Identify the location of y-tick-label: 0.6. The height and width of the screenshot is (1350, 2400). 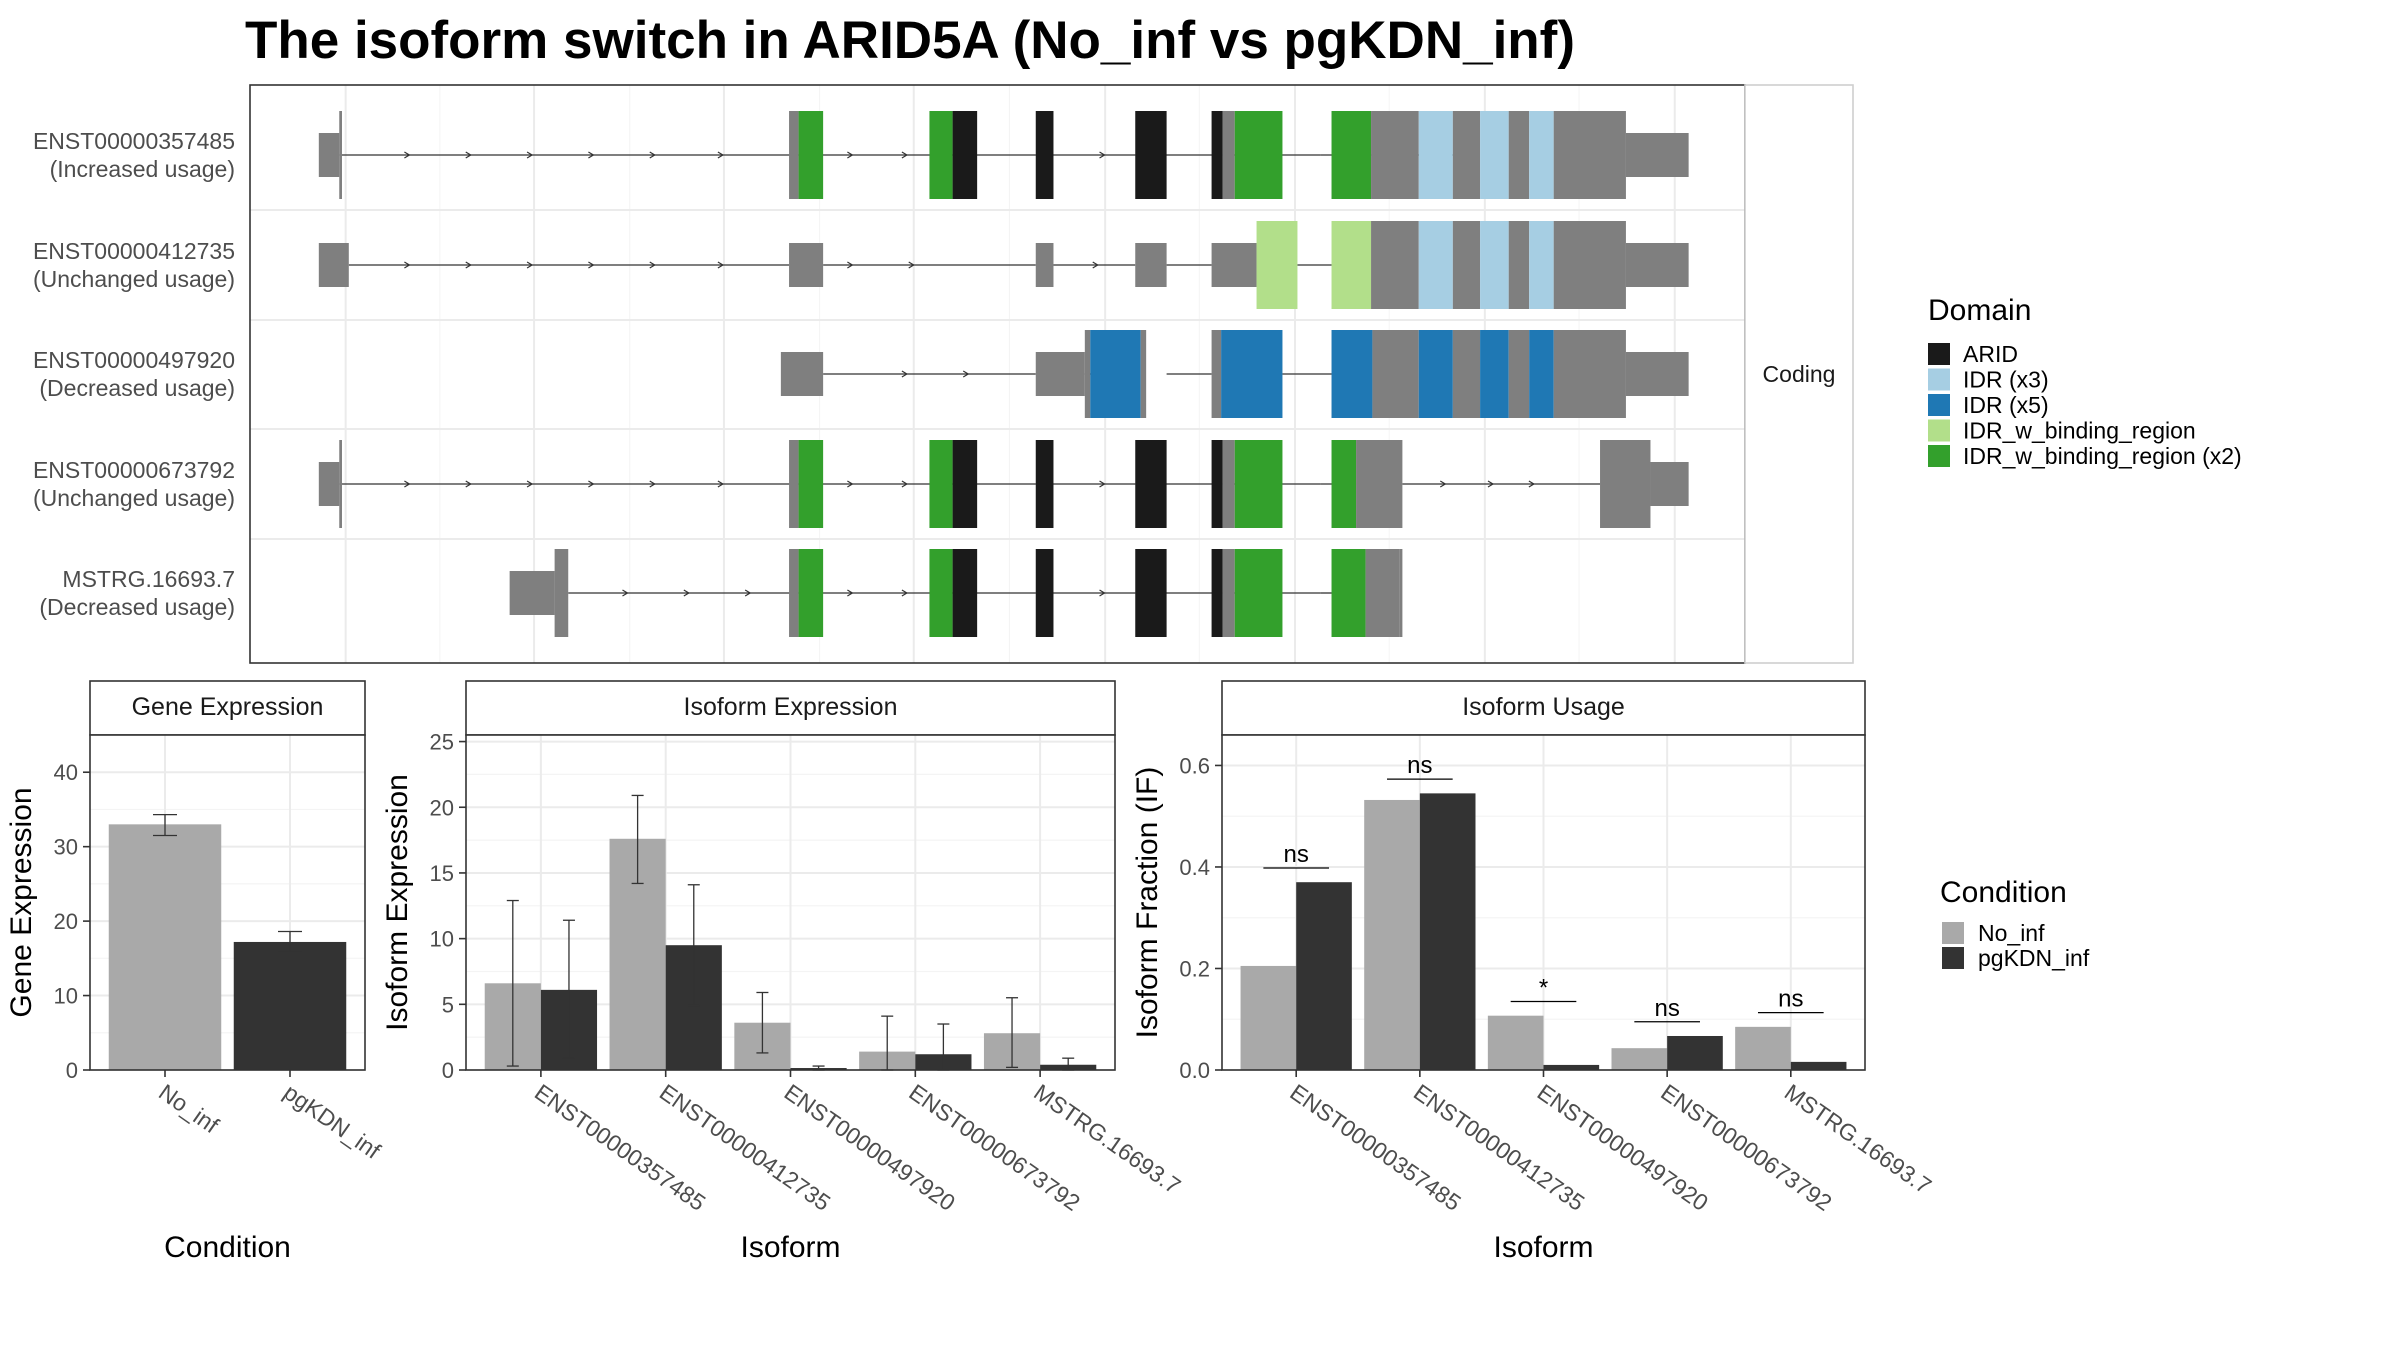
(1194, 765).